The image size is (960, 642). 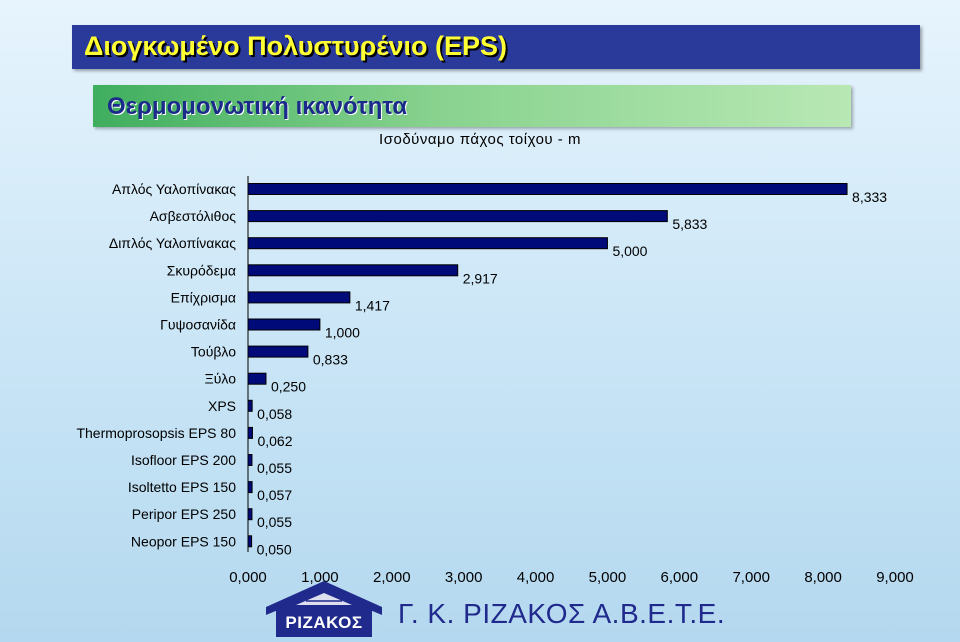 I want to click on category-label: Απλός Υαλοπίνακας, so click(x=174, y=189).